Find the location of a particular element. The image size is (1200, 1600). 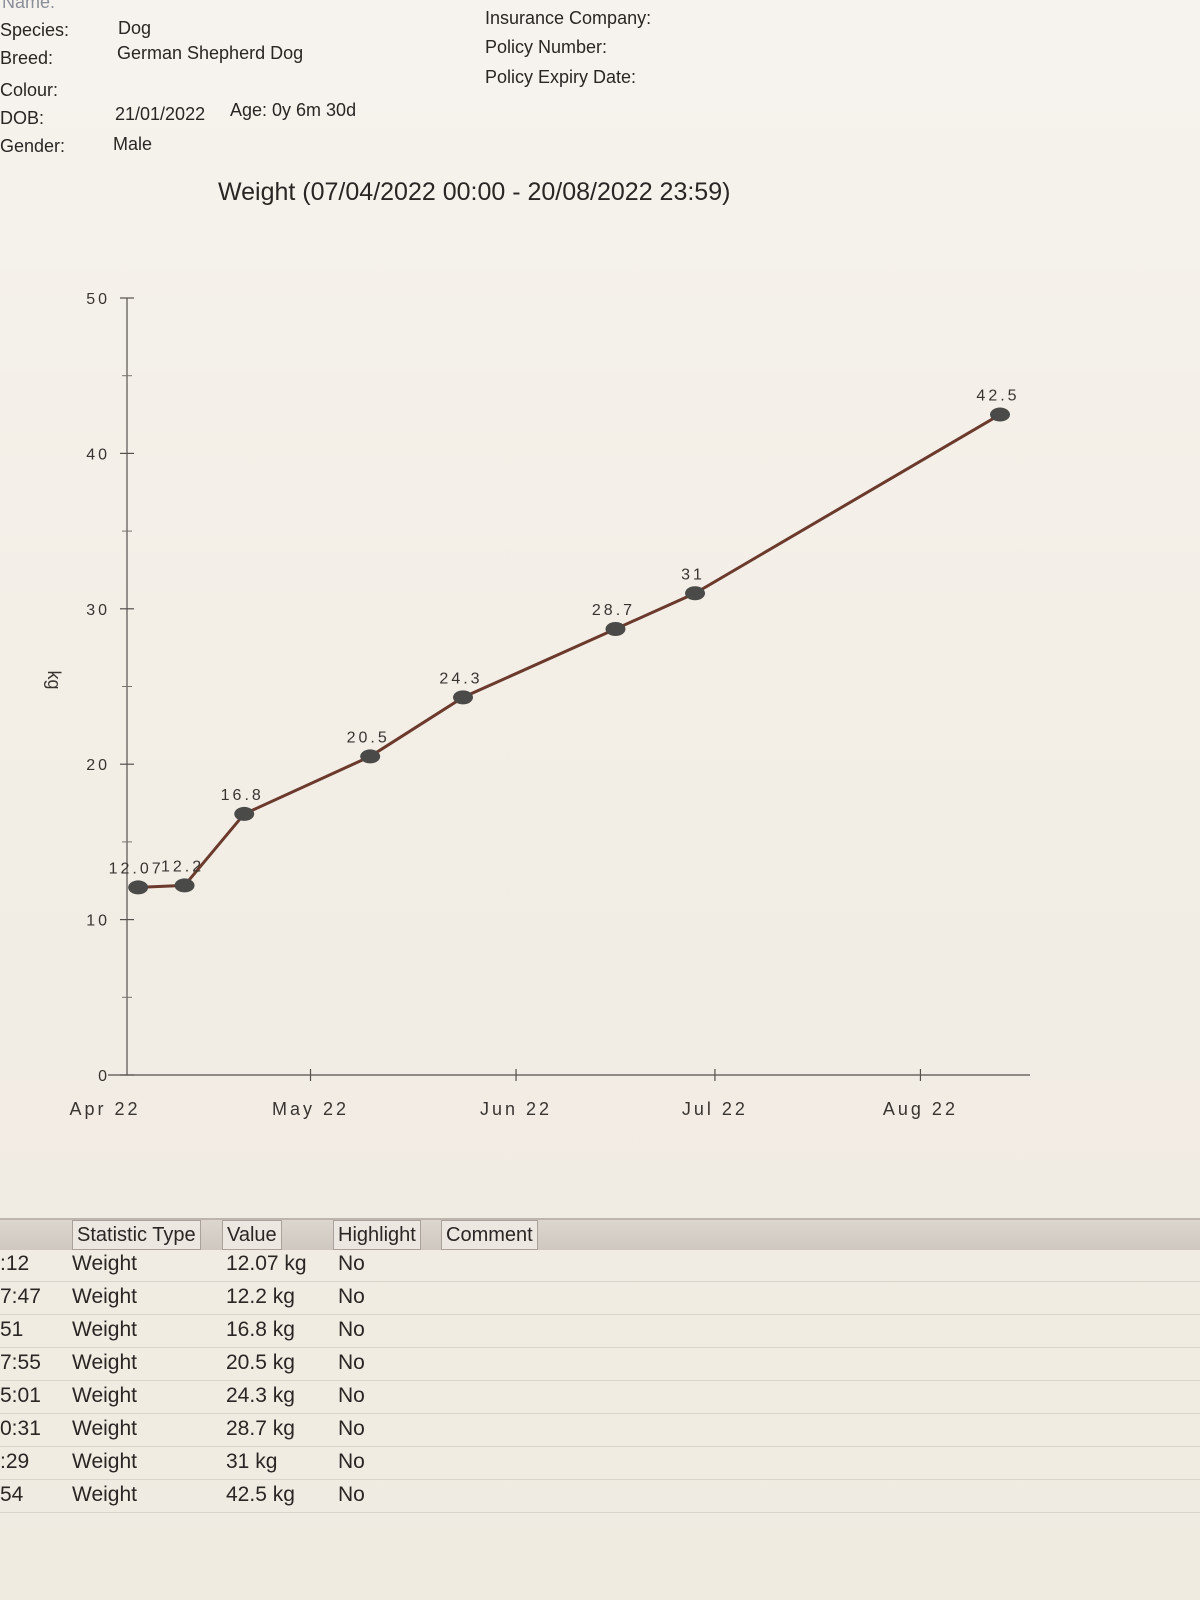

y-tick-label: 20 is located at coordinates (98, 765).